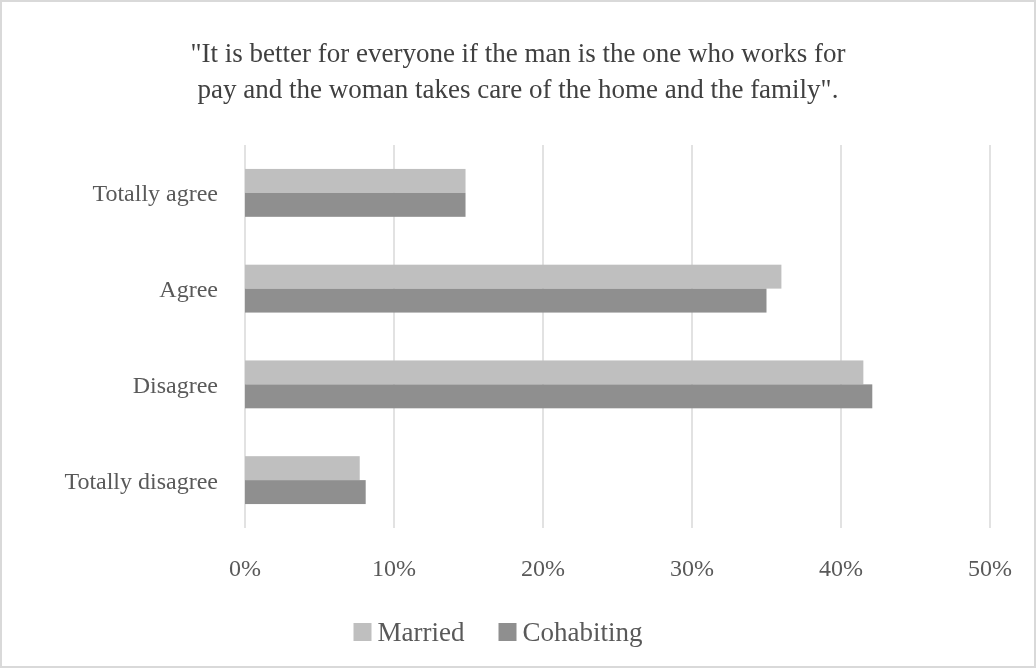  Describe the element at coordinates (155, 193) in the screenshot. I see `y-tick-label: Totally agree` at that location.